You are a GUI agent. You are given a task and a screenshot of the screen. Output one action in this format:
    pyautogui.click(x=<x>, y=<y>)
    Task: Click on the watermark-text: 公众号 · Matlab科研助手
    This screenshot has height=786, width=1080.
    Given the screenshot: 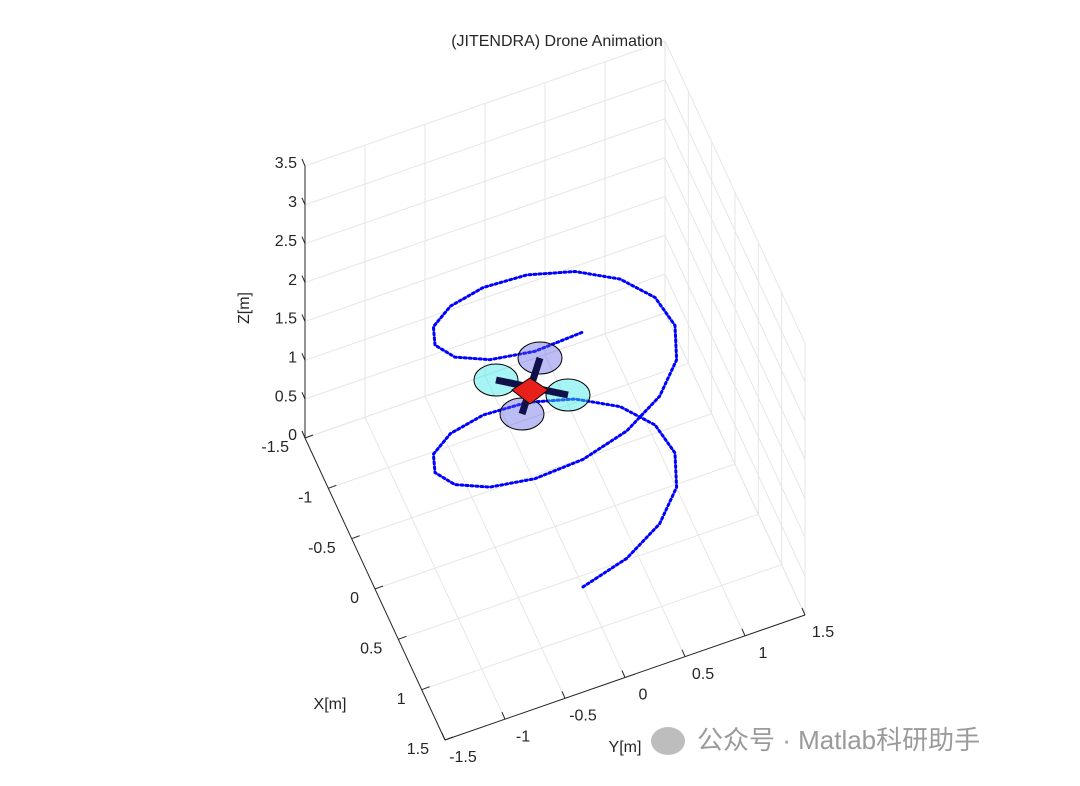 What is the action you would take?
    pyautogui.click(x=838, y=740)
    